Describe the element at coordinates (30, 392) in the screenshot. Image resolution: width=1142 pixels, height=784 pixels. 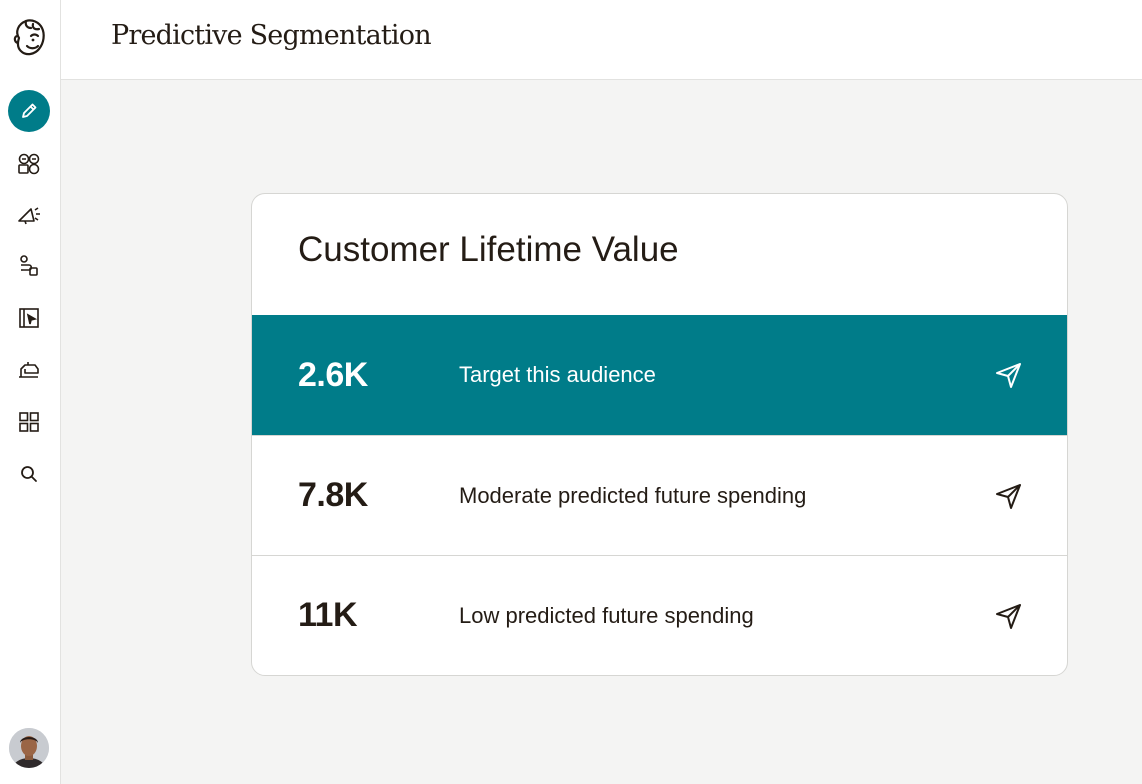
I see `sidebar` at that location.